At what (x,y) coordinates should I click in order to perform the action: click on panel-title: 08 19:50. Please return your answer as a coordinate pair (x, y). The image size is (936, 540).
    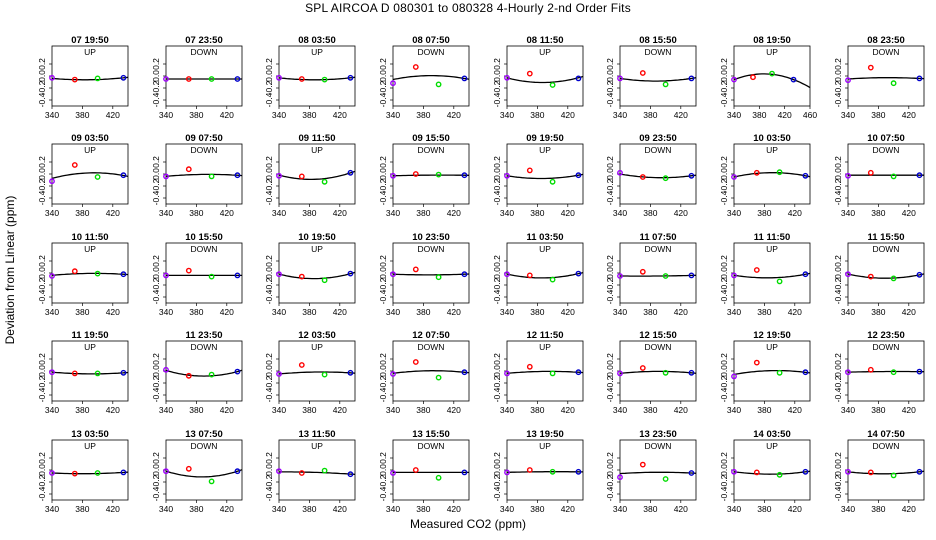
    Looking at the image, I should click on (772, 40).